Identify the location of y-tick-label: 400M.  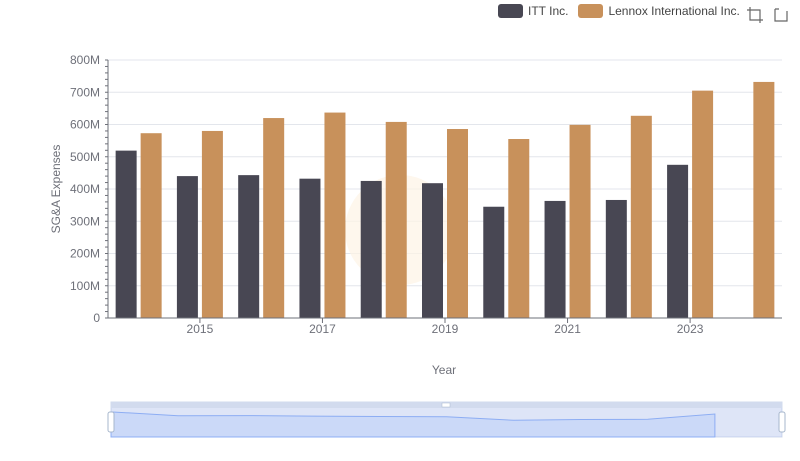
(85, 189).